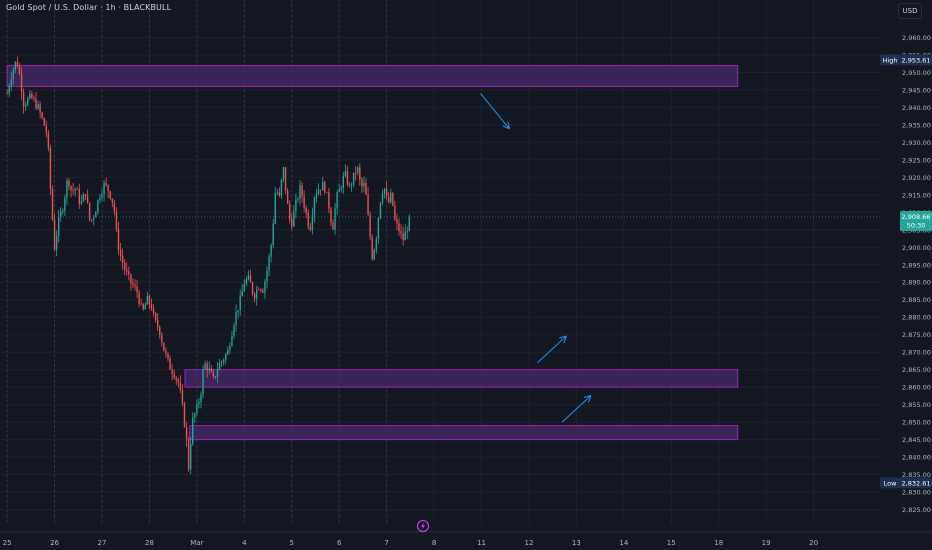 The height and width of the screenshot is (550, 932). What do you see at coordinates (916, 265) in the screenshot?
I see `price-axis-label: 2,895.00` at bounding box center [916, 265].